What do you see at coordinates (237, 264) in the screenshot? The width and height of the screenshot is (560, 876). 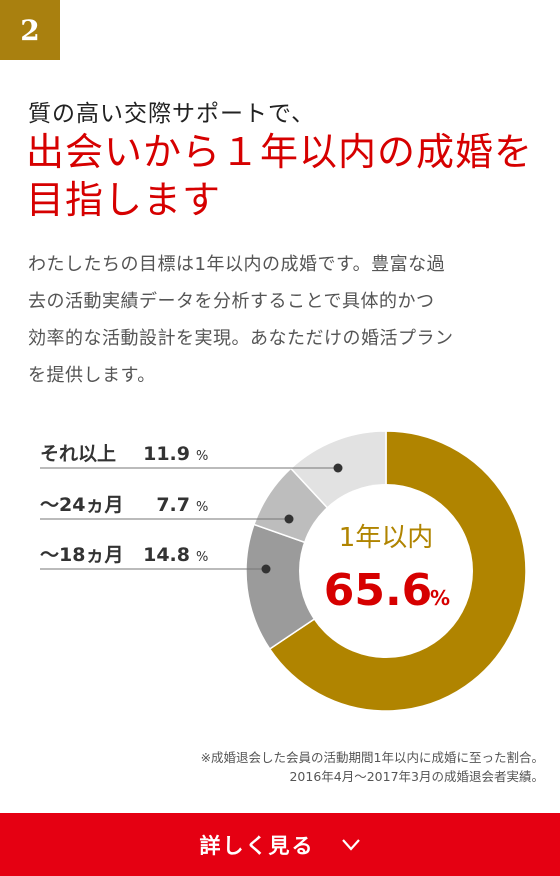 I see `description-line: わたしたちの目標は1年以内の成婚です。豊富な過` at bounding box center [237, 264].